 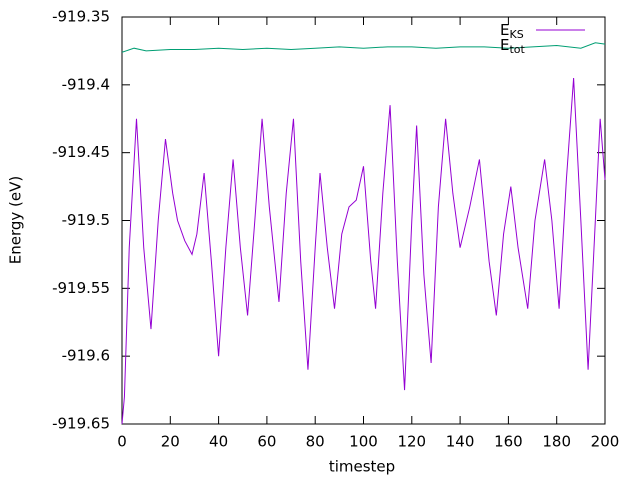 I want to click on y-tick-label: -919.4, so click(x=86, y=84).